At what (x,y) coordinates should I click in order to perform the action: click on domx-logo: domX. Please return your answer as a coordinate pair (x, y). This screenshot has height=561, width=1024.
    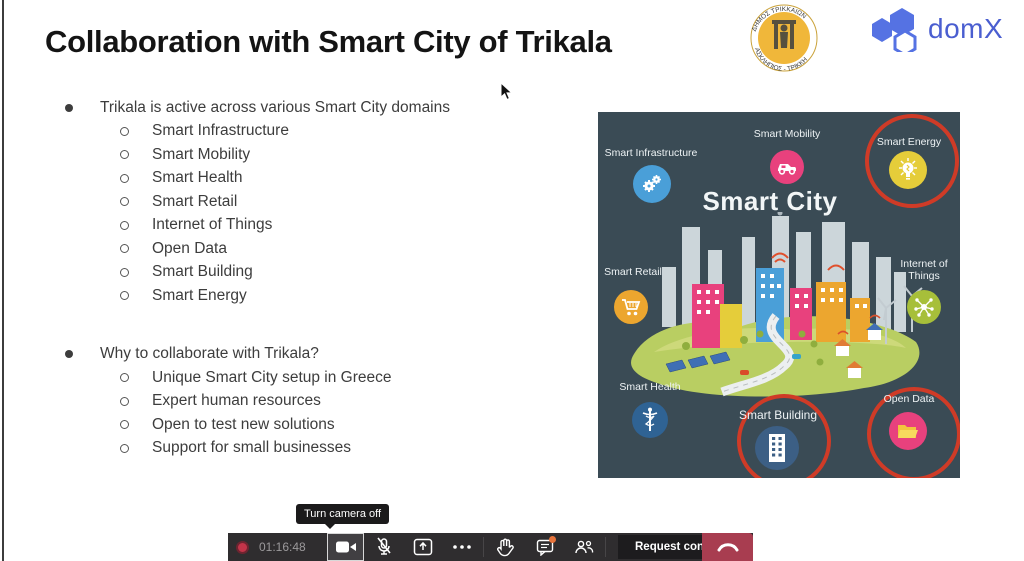
    Looking at the image, I should click on (937, 29).